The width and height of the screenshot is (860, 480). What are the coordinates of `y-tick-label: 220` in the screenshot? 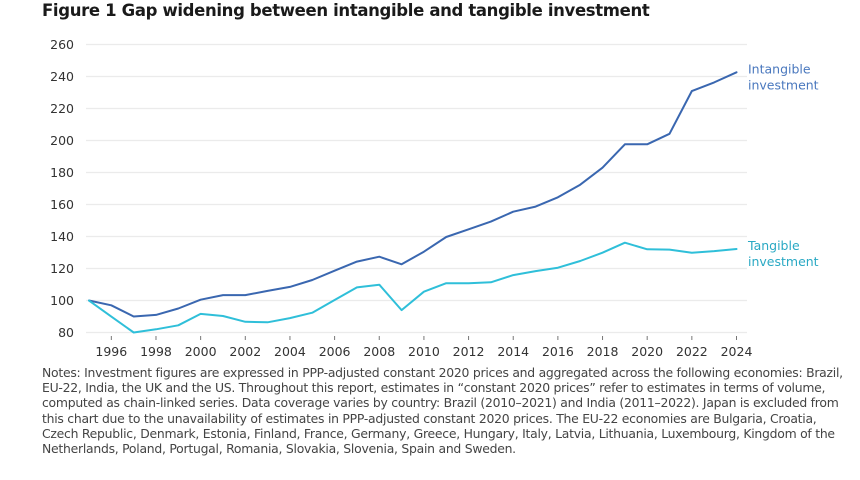 It's located at (62, 108).